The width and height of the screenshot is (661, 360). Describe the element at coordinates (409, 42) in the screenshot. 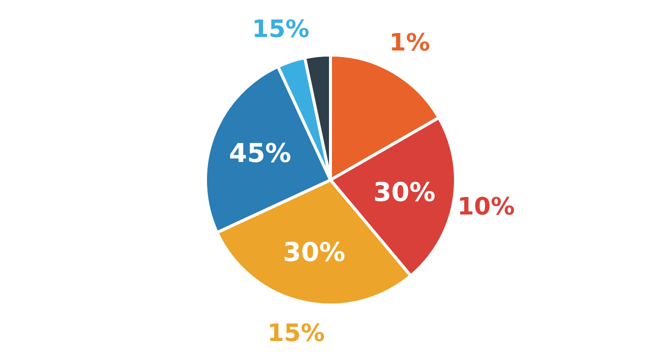

I see `text: 1%` at that location.